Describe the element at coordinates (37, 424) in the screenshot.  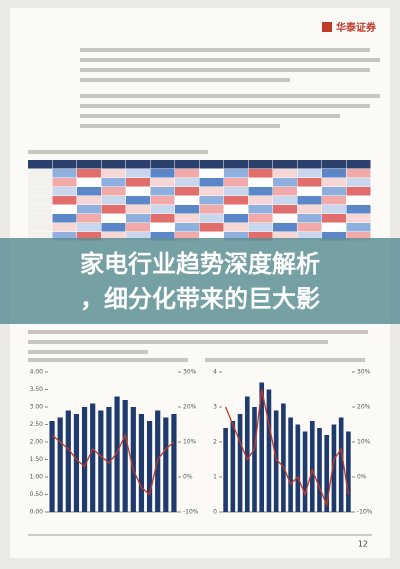
I see `y-tick-label: 2.50` at that location.